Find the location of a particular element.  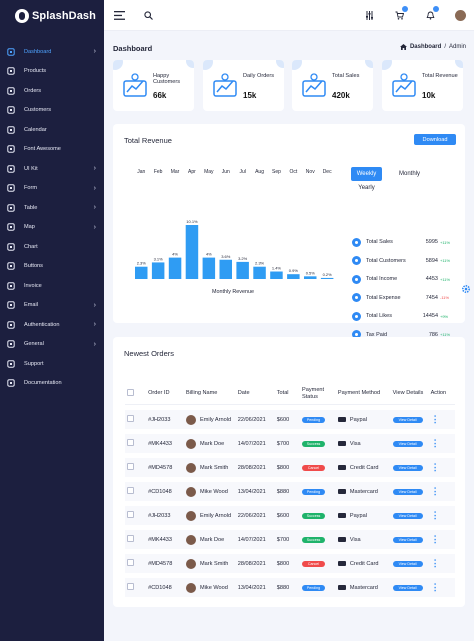

sidebar-item-orders: Orders is located at coordinates (52, 91).